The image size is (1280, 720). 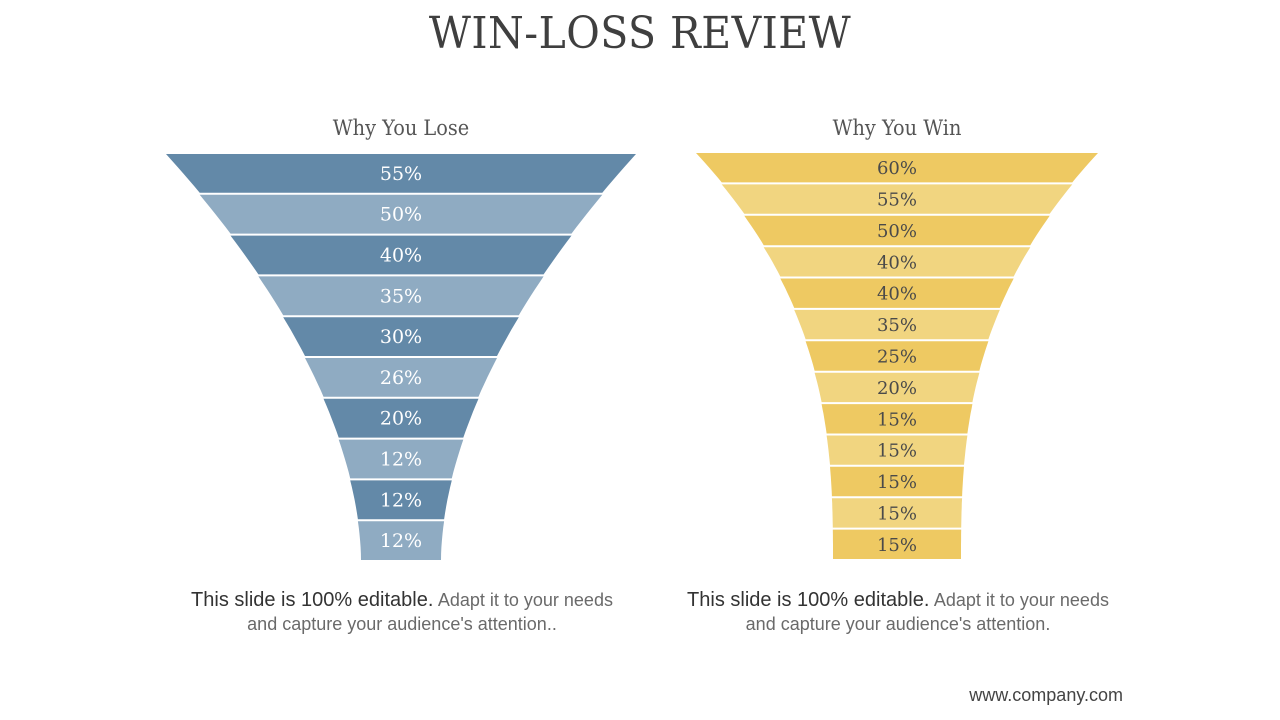 I want to click on lose-caption-lead: This slide is 100% editable., so click(x=312, y=600).